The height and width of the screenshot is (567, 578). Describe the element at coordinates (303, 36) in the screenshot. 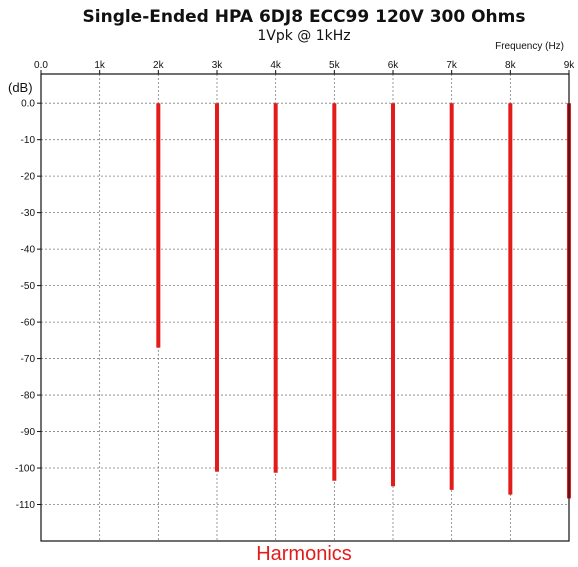

I see `chart-subtitle: 1Vpk @ 1kHz` at that location.